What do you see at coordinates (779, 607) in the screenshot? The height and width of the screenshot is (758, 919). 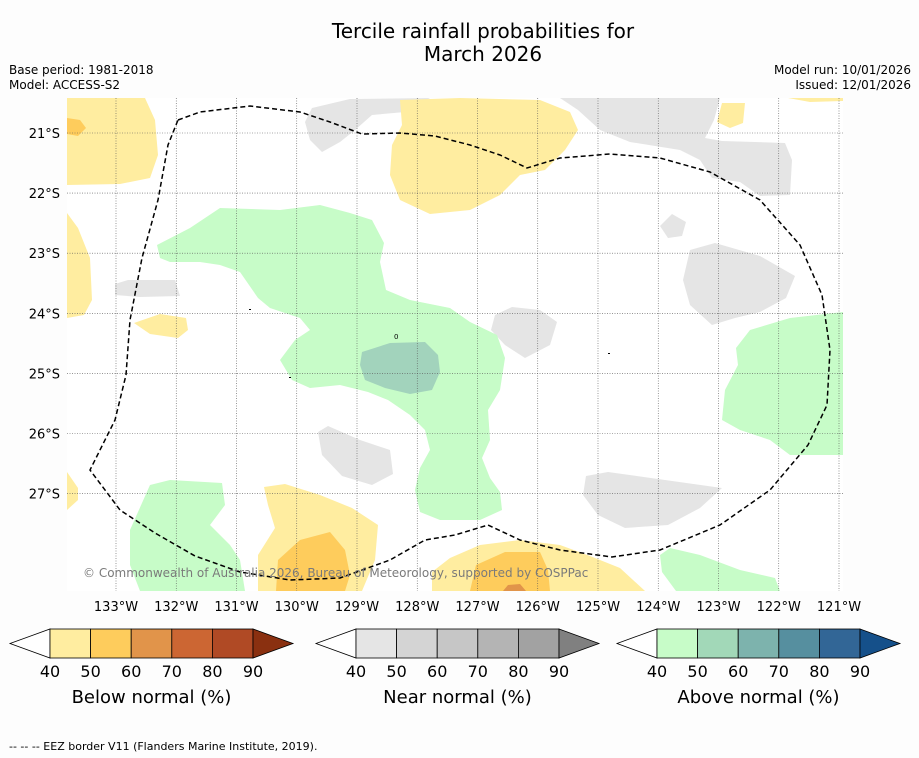 I see `longitude-label: 122°W` at bounding box center [779, 607].